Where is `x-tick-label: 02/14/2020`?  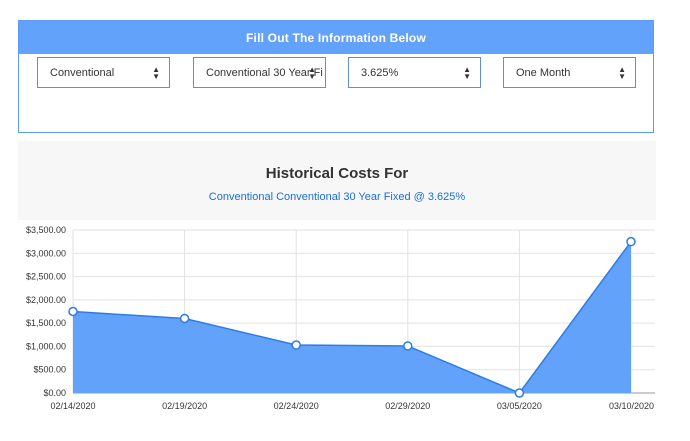 x-tick-label: 02/14/2020 is located at coordinates (72, 406).